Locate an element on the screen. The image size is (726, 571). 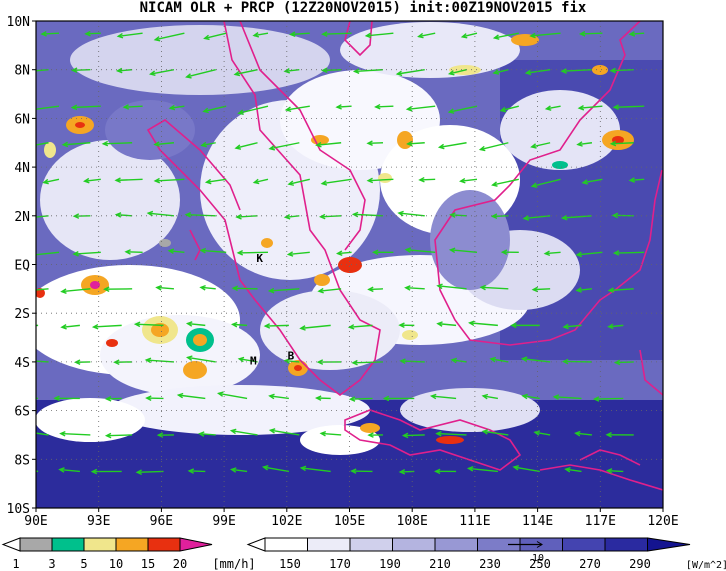
prcp-cb-tick: 5 is located at coordinates (83, 564).